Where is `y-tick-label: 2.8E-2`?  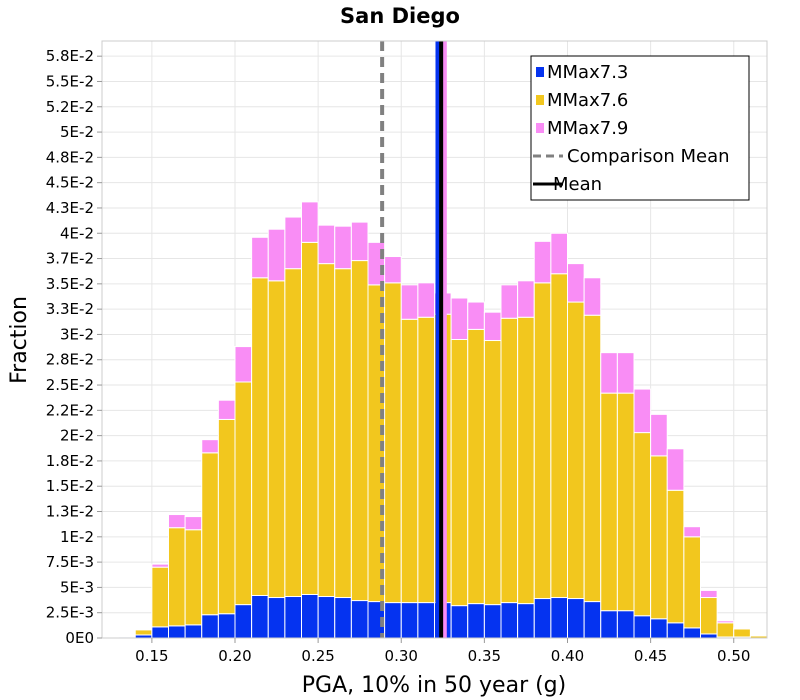 y-tick-label: 2.8E-2 is located at coordinates (70, 360).